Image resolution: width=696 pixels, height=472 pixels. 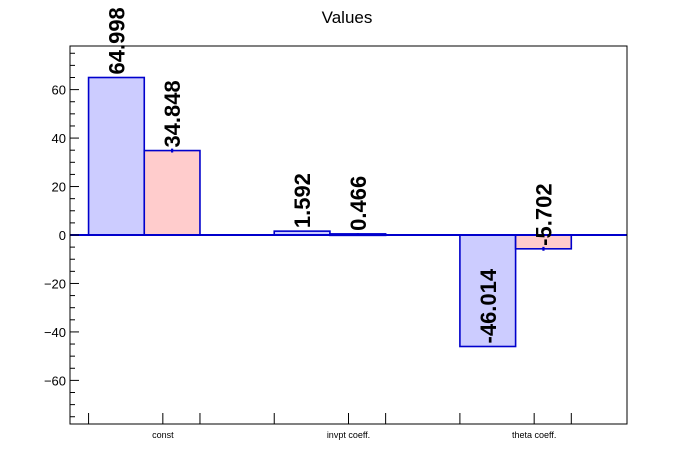 I want to click on chart-title: Values, so click(x=347, y=17).